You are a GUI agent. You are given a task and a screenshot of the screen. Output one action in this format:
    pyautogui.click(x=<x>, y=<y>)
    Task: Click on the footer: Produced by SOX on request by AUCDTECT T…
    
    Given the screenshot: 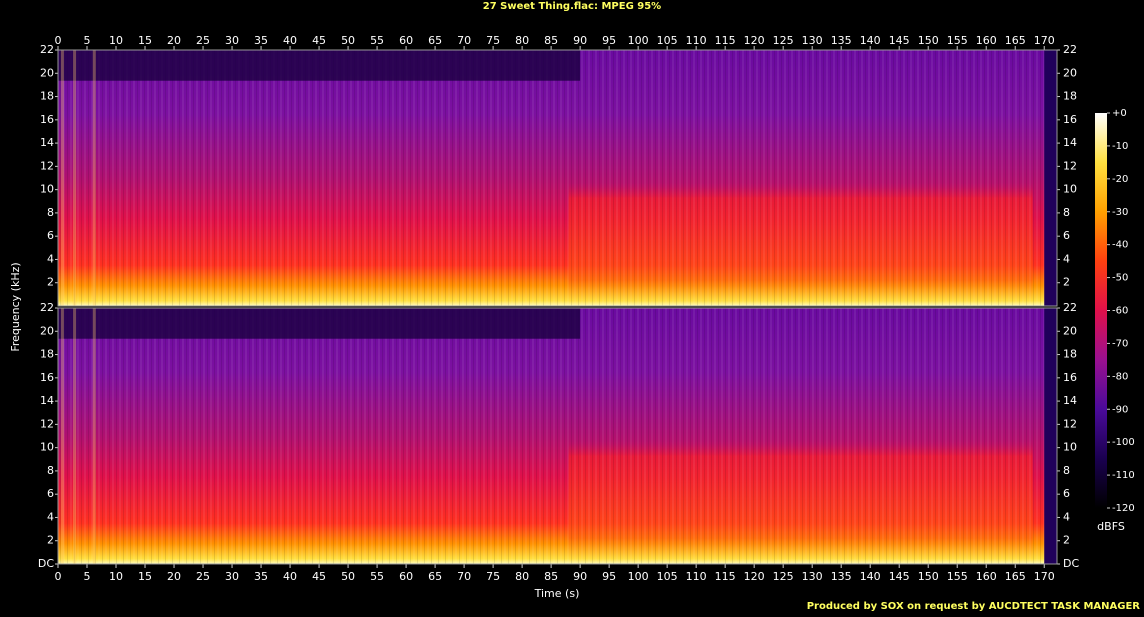 What is the action you would take?
    pyautogui.click(x=974, y=606)
    